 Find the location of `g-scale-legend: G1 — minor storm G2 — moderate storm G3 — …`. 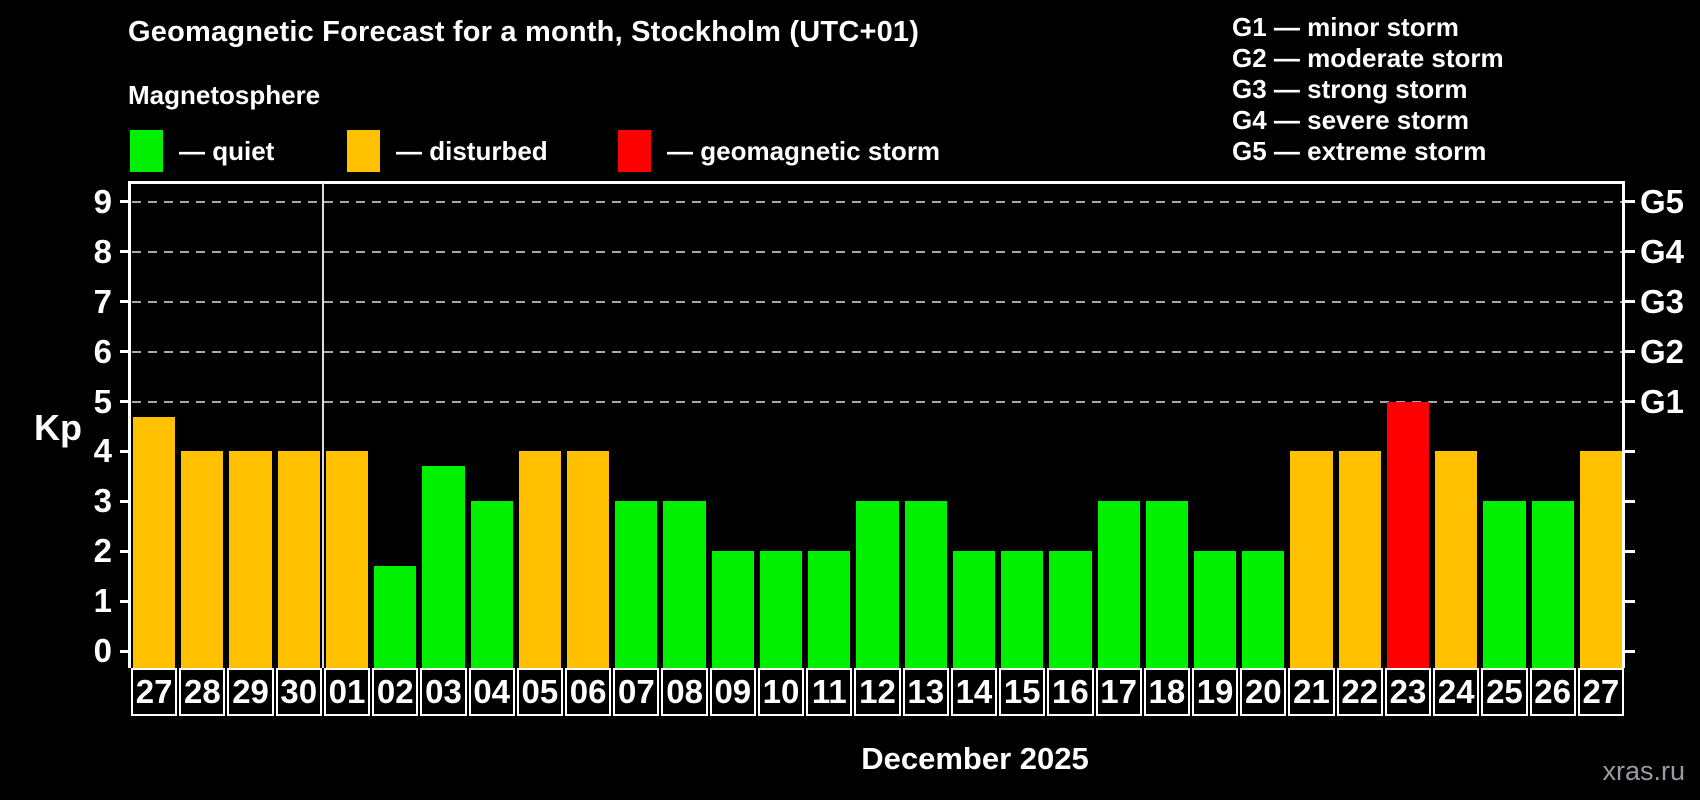

g-scale-legend: G1 — minor storm G2 — moderate storm G3 — … is located at coordinates (1368, 89).